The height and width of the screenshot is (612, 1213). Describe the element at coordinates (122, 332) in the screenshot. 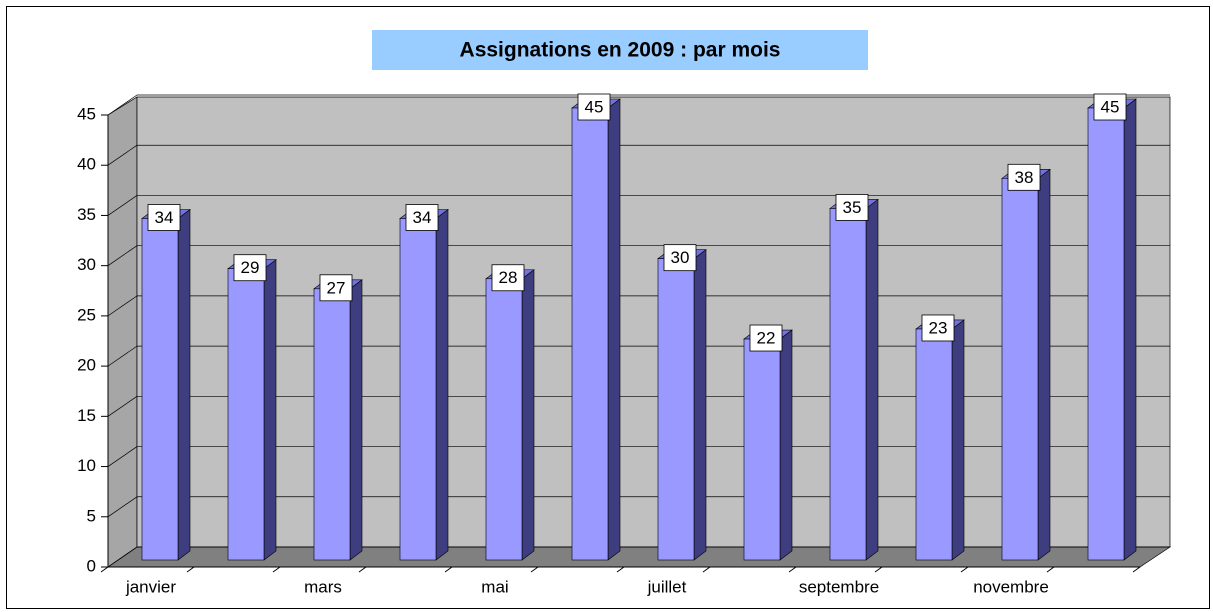

I see `side-wall` at that location.